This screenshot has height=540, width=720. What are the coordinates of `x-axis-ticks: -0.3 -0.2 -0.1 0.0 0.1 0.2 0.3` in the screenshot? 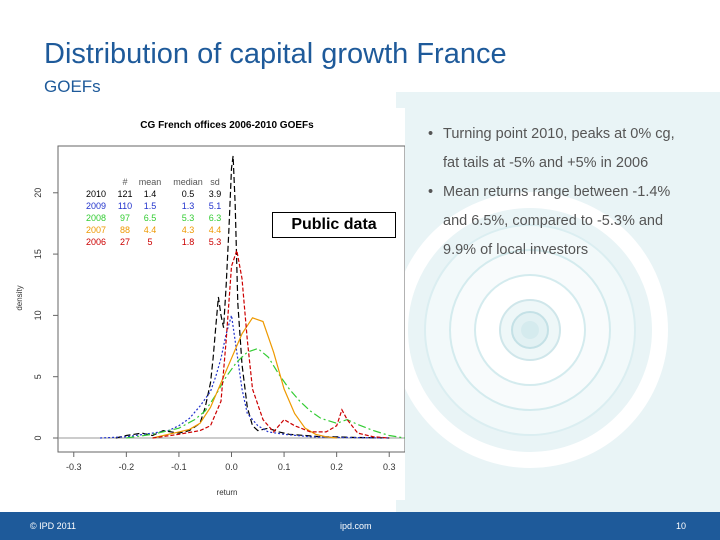 It's located at (230, 462).